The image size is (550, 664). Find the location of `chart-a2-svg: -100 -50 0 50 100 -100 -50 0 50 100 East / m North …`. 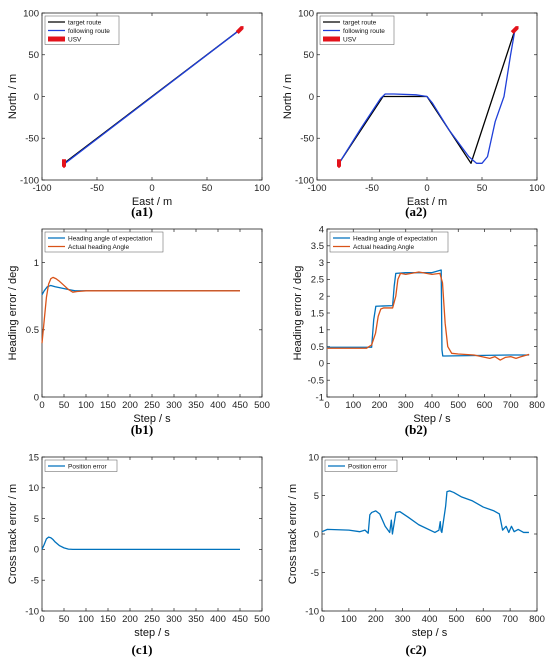

chart-a2-svg: -100 -50 0 50 100 -100 -50 0 50 100 East / m North … is located at coordinates (413, 108).